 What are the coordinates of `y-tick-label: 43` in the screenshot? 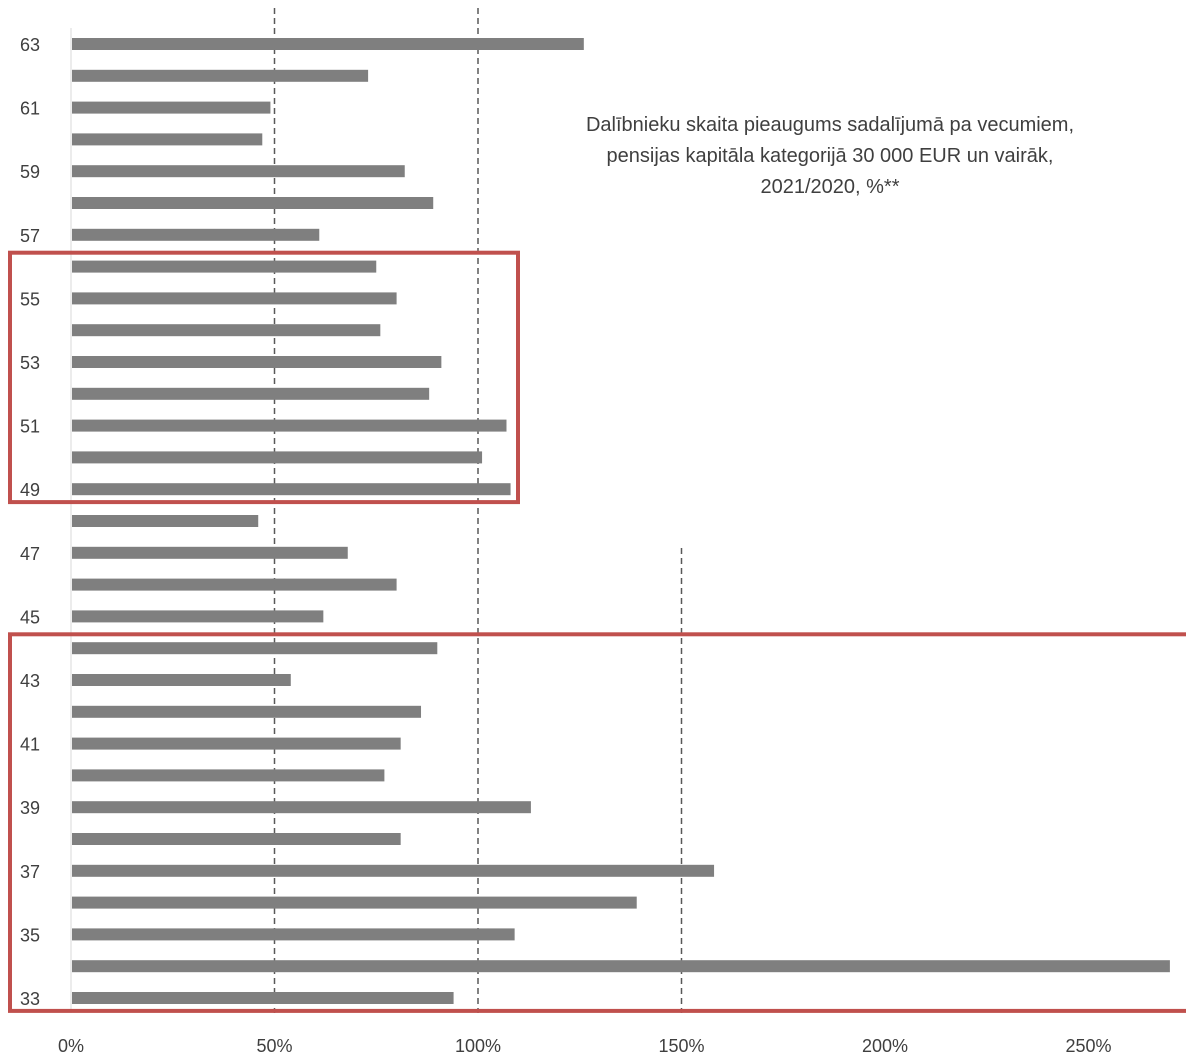 It's located at (30, 681).